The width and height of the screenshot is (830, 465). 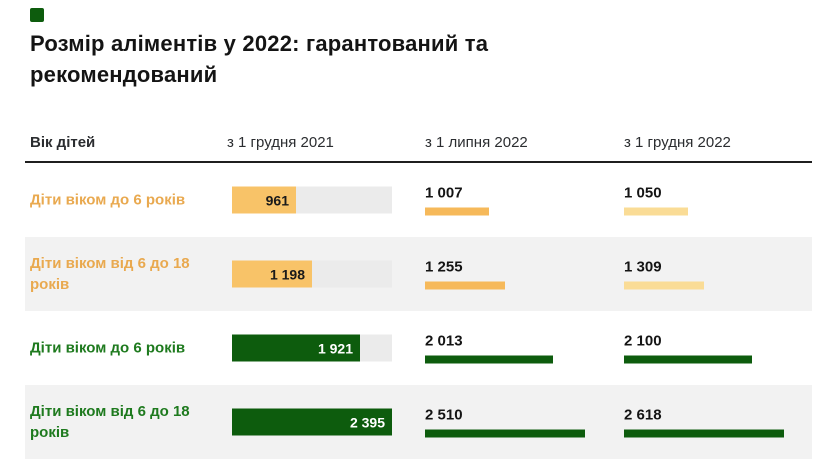 I want to click on bar-fill: 1 198, so click(x=272, y=274).